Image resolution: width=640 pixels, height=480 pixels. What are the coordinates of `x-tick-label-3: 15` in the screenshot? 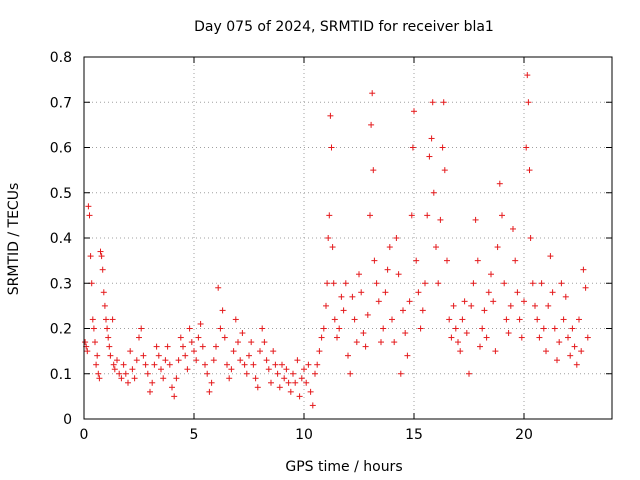 It's located at (414, 435).